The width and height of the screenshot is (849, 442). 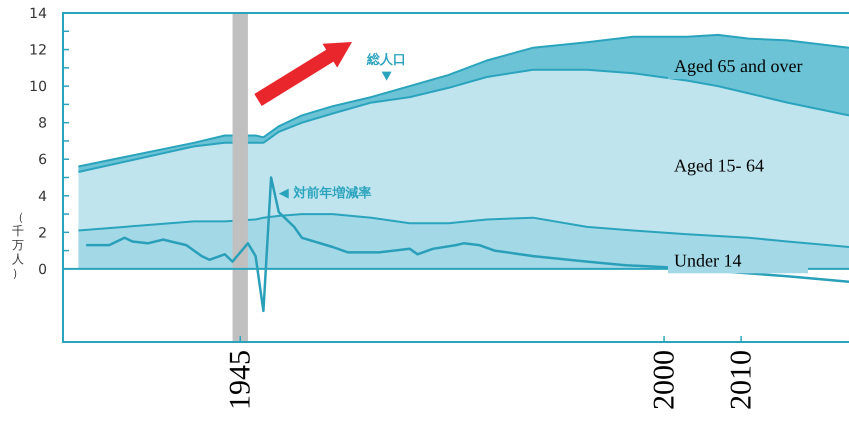 I want to click on y-tick-label: 14, so click(x=38, y=14).